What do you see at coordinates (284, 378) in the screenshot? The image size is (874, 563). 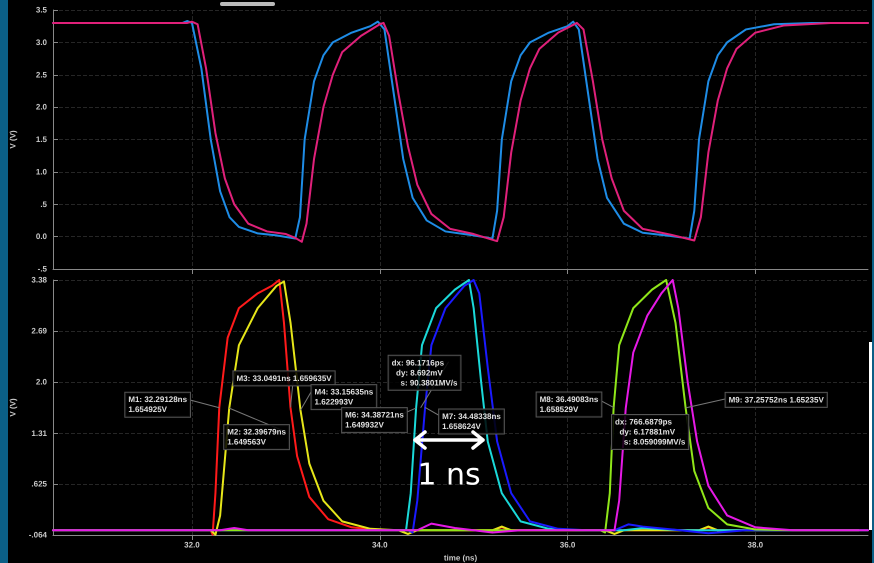 I see `annotation: M3: 33.0491ns 1.659635V` at bounding box center [284, 378].